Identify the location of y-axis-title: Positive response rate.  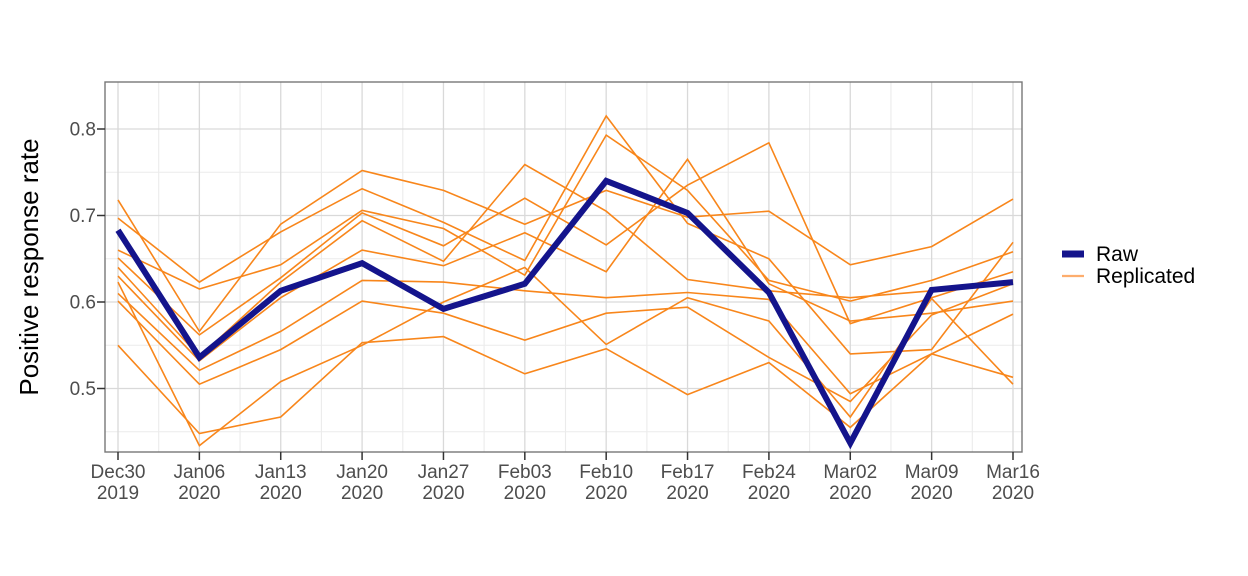
(29, 266).